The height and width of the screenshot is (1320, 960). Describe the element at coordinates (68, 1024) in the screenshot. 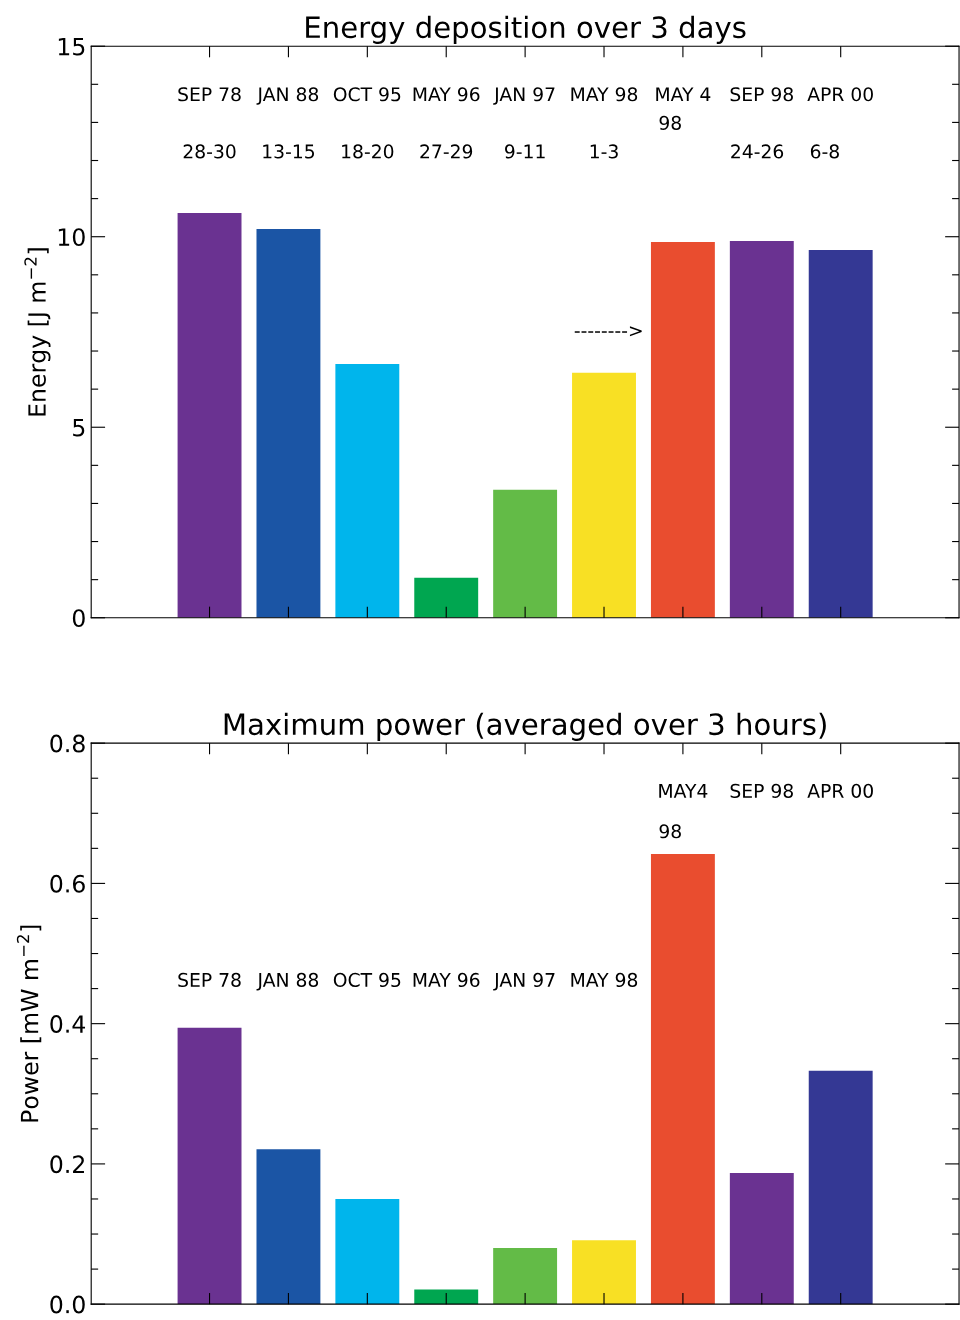

I see `y-tick-label: 0.4` at that location.